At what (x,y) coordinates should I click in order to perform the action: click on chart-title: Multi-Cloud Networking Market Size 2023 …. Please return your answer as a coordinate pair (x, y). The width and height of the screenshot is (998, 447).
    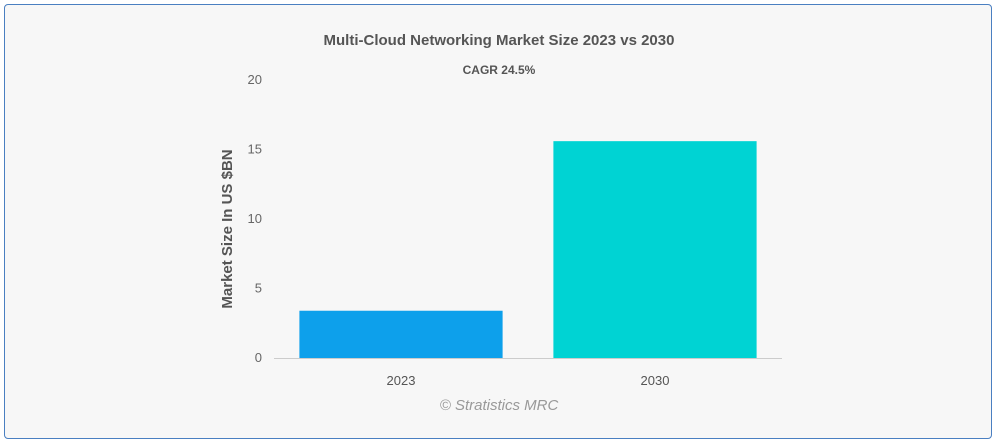
    Looking at the image, I should click on (499, 40).